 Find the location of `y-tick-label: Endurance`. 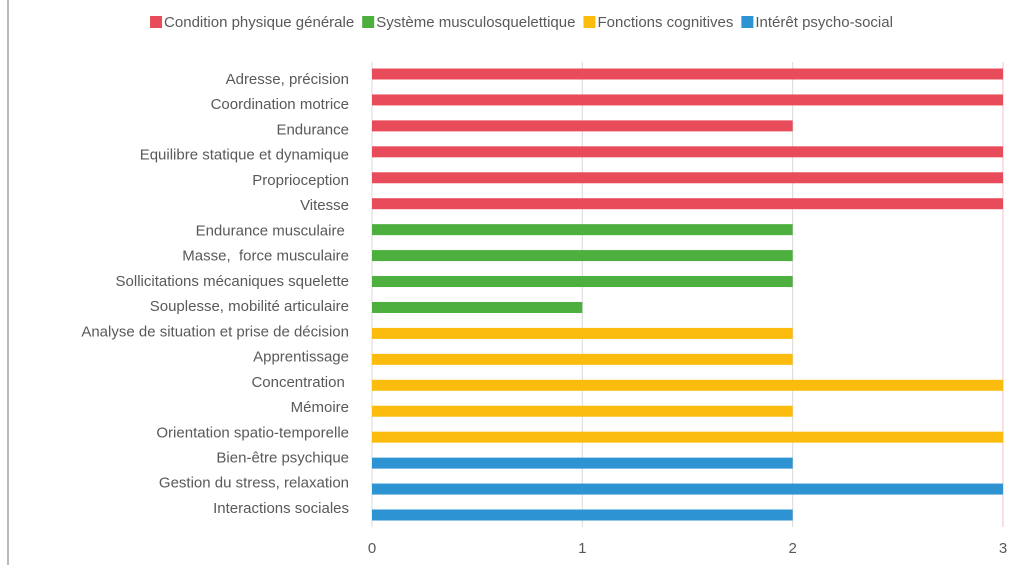

y-tick-label: Endurance is located at coordinates (312, 129).